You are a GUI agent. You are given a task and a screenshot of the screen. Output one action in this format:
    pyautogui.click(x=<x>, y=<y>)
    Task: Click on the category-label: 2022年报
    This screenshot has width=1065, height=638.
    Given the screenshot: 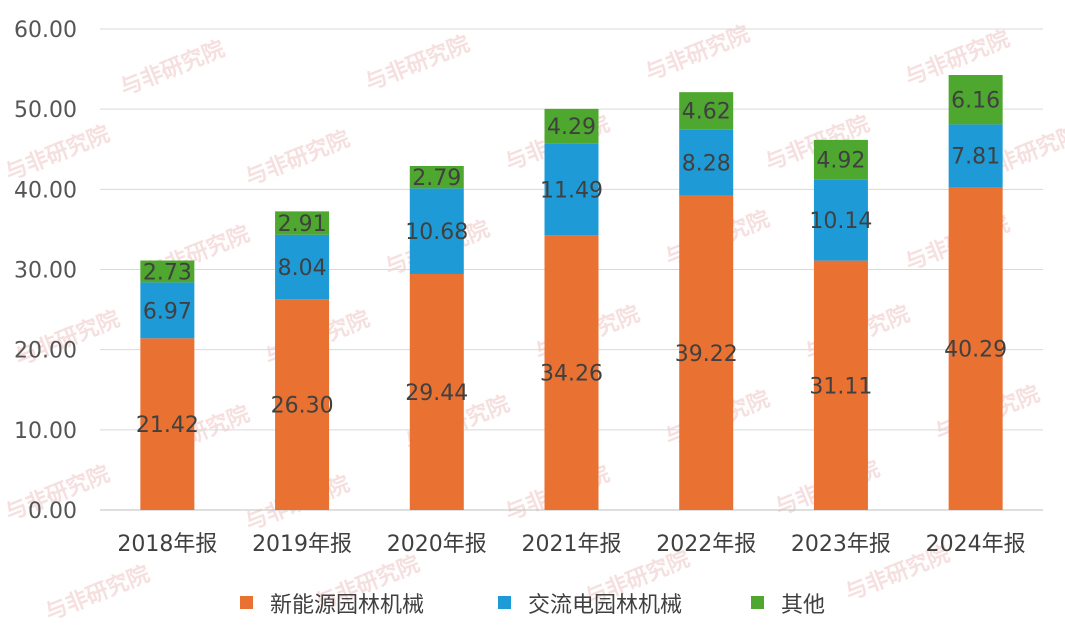 What is the action you would take?
    pyautogui.click(x=706, y=544)
    